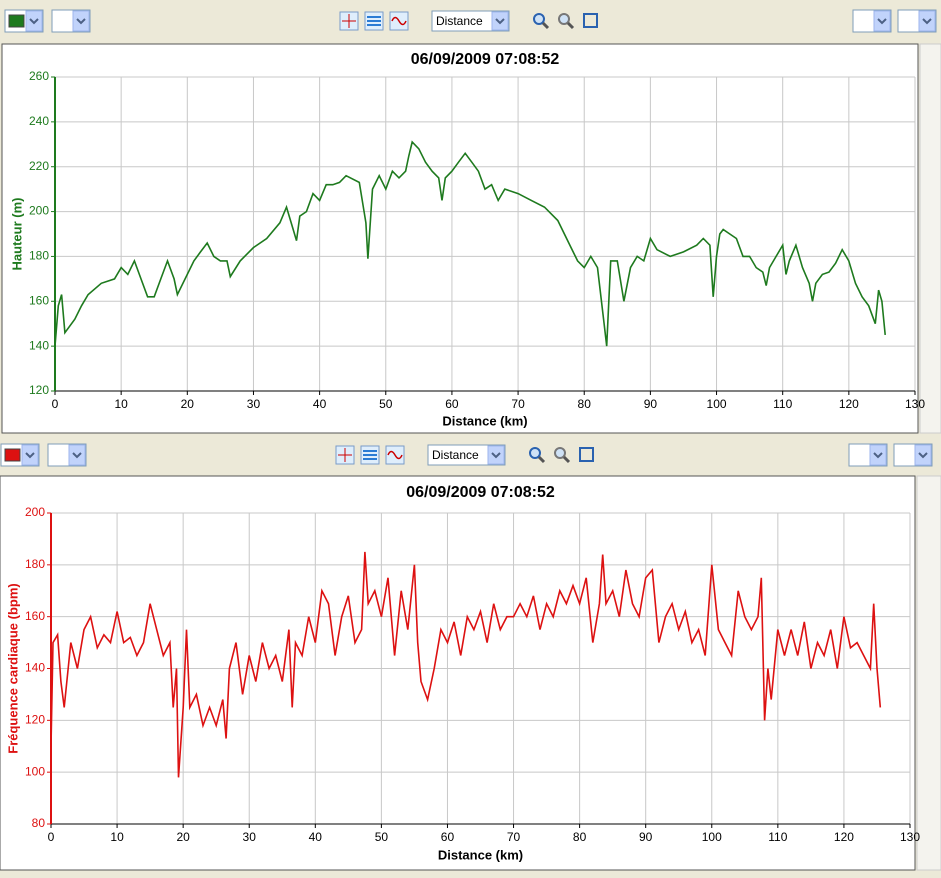  What do you see at coordinates (39, 823) in the screenshot?
I see `y-tick-label: 80` at bounding box center [39, 823].